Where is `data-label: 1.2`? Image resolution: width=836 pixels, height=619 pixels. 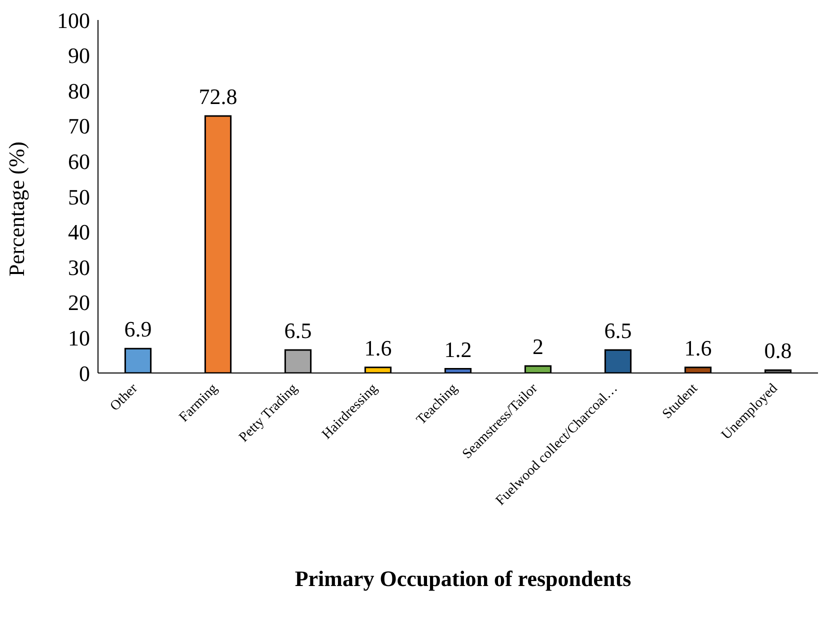 data-label: 1.2 is located at coordinates (458, 349).